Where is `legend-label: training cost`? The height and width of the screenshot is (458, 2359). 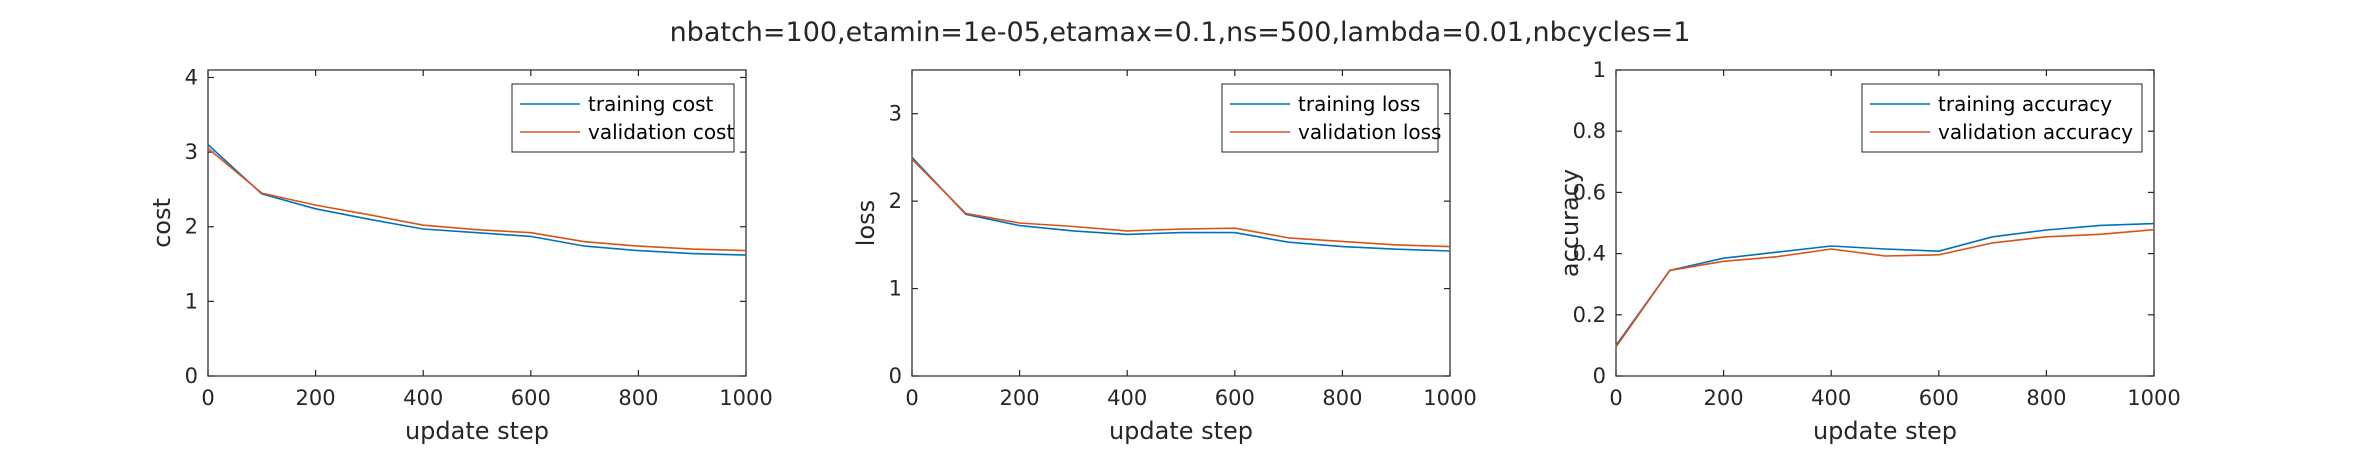 legend-label: training cost is located at coordinates (650, 104).